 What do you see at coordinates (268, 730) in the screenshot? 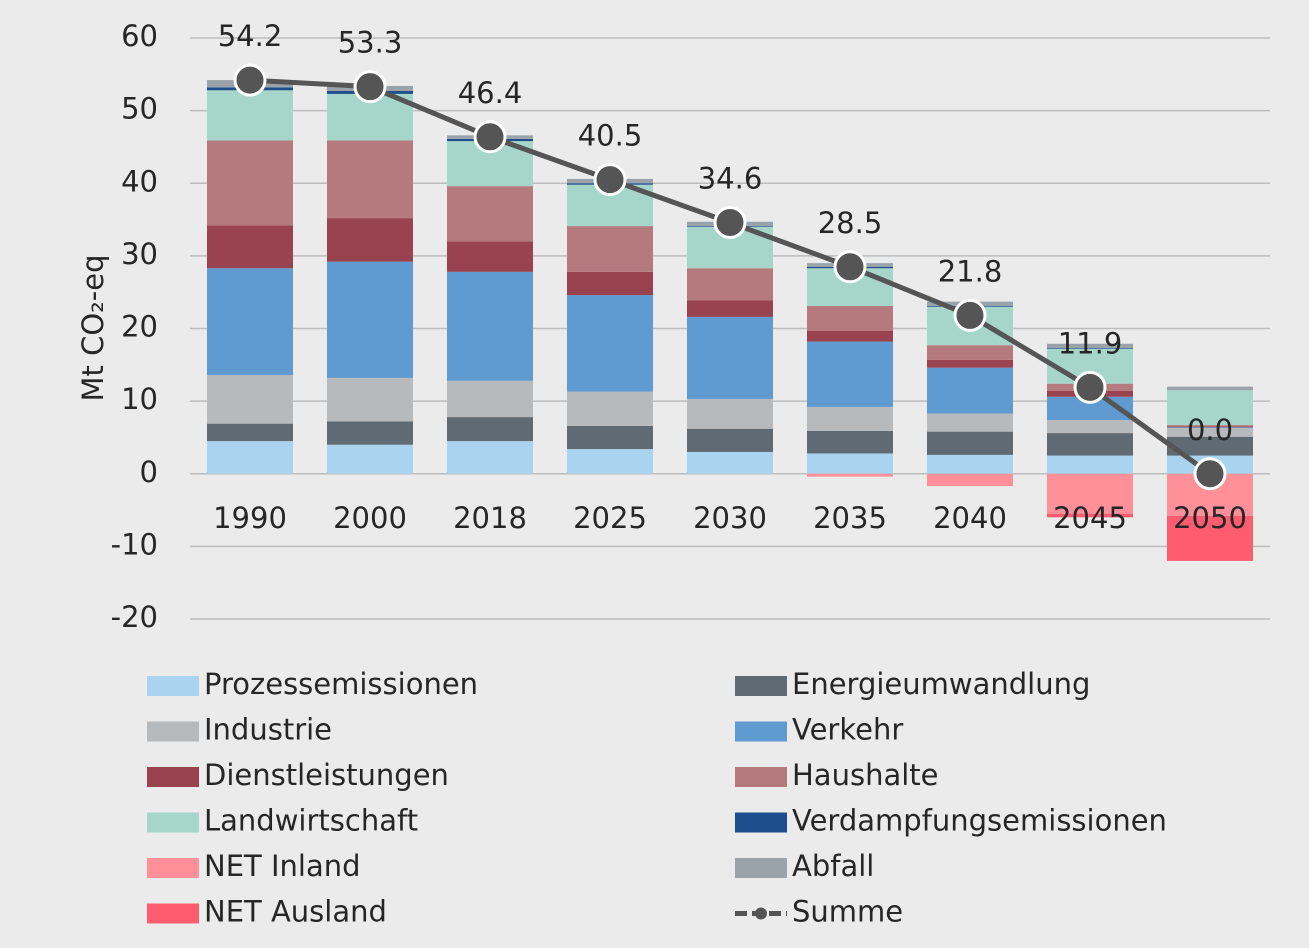
I see `legend-label: Industrie` at bounding box center [268, 730].